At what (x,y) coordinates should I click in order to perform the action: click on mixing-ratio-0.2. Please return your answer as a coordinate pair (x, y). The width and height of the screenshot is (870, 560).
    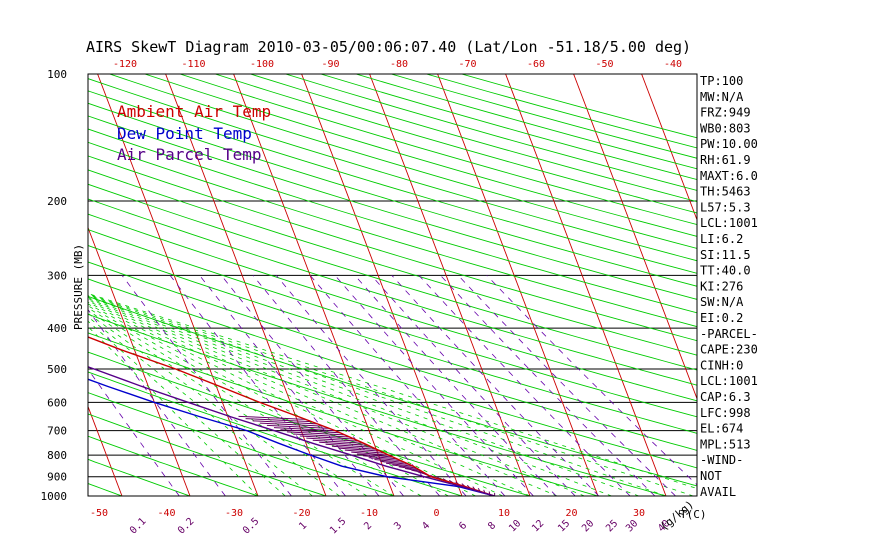
    Looking at the image, I should click on (157, 402).